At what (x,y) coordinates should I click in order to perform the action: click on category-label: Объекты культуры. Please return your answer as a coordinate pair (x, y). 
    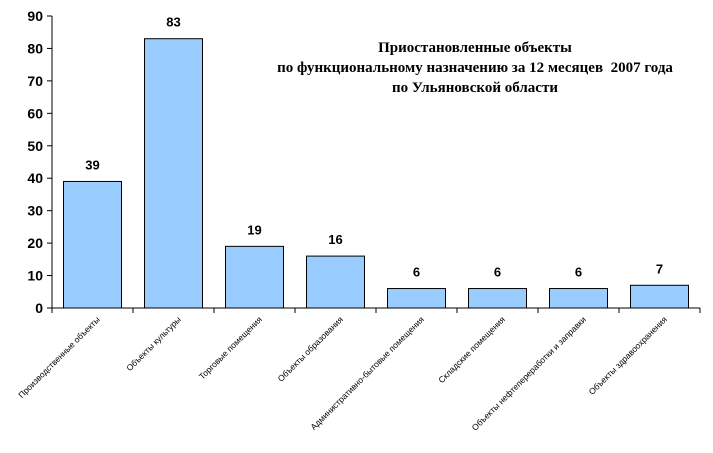
    Looking at the image, I should click on (153, 343).